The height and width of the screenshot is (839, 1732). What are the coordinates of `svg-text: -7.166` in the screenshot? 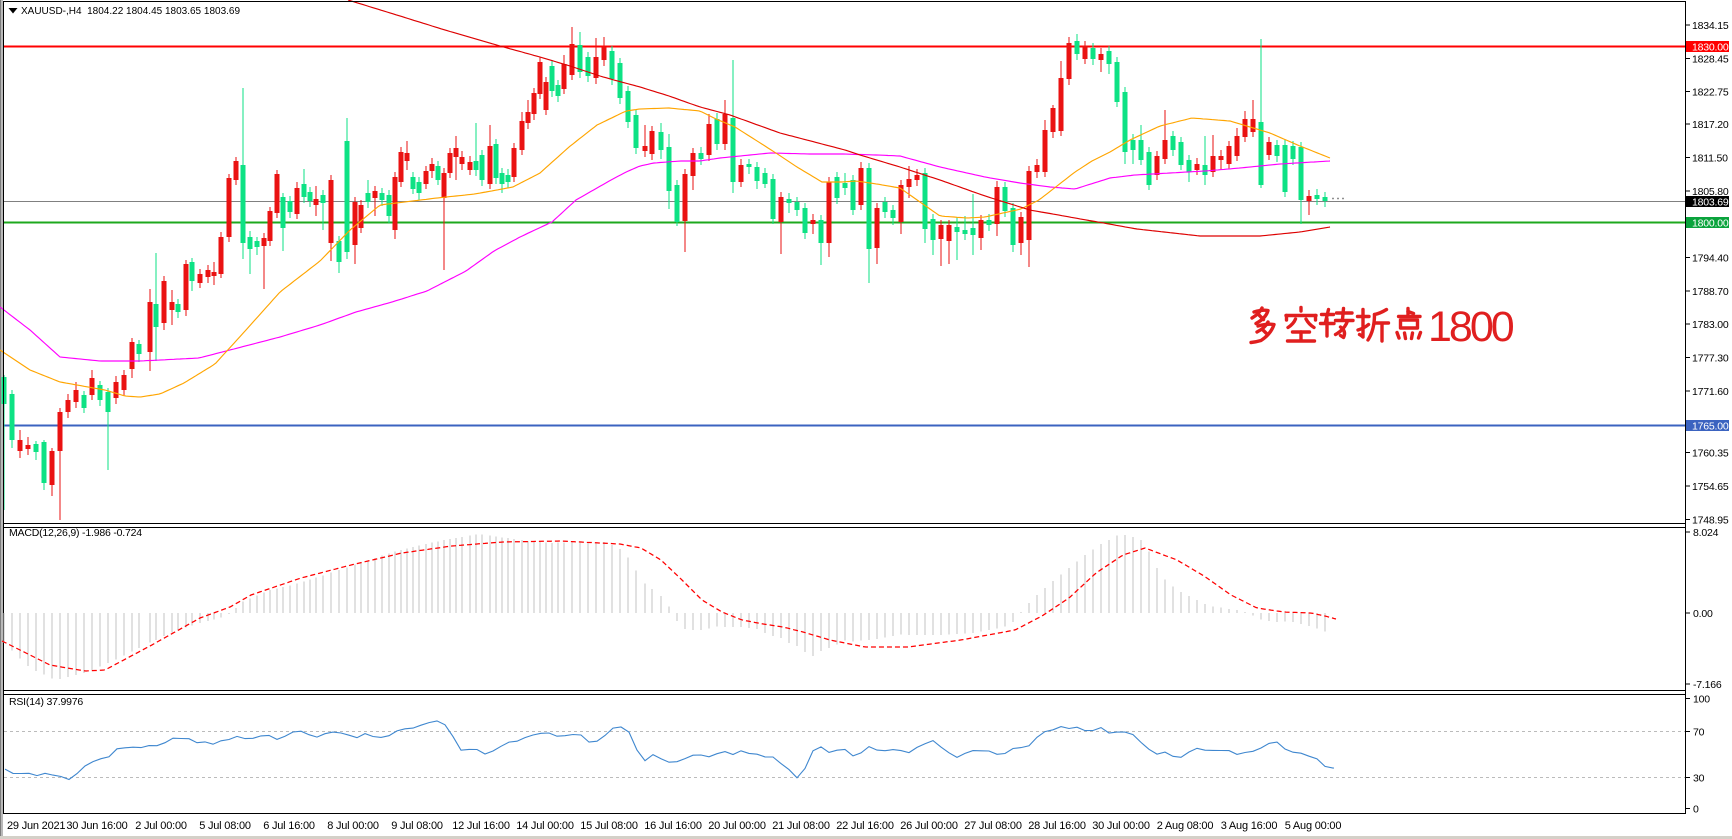 It's located at (1707, 685).